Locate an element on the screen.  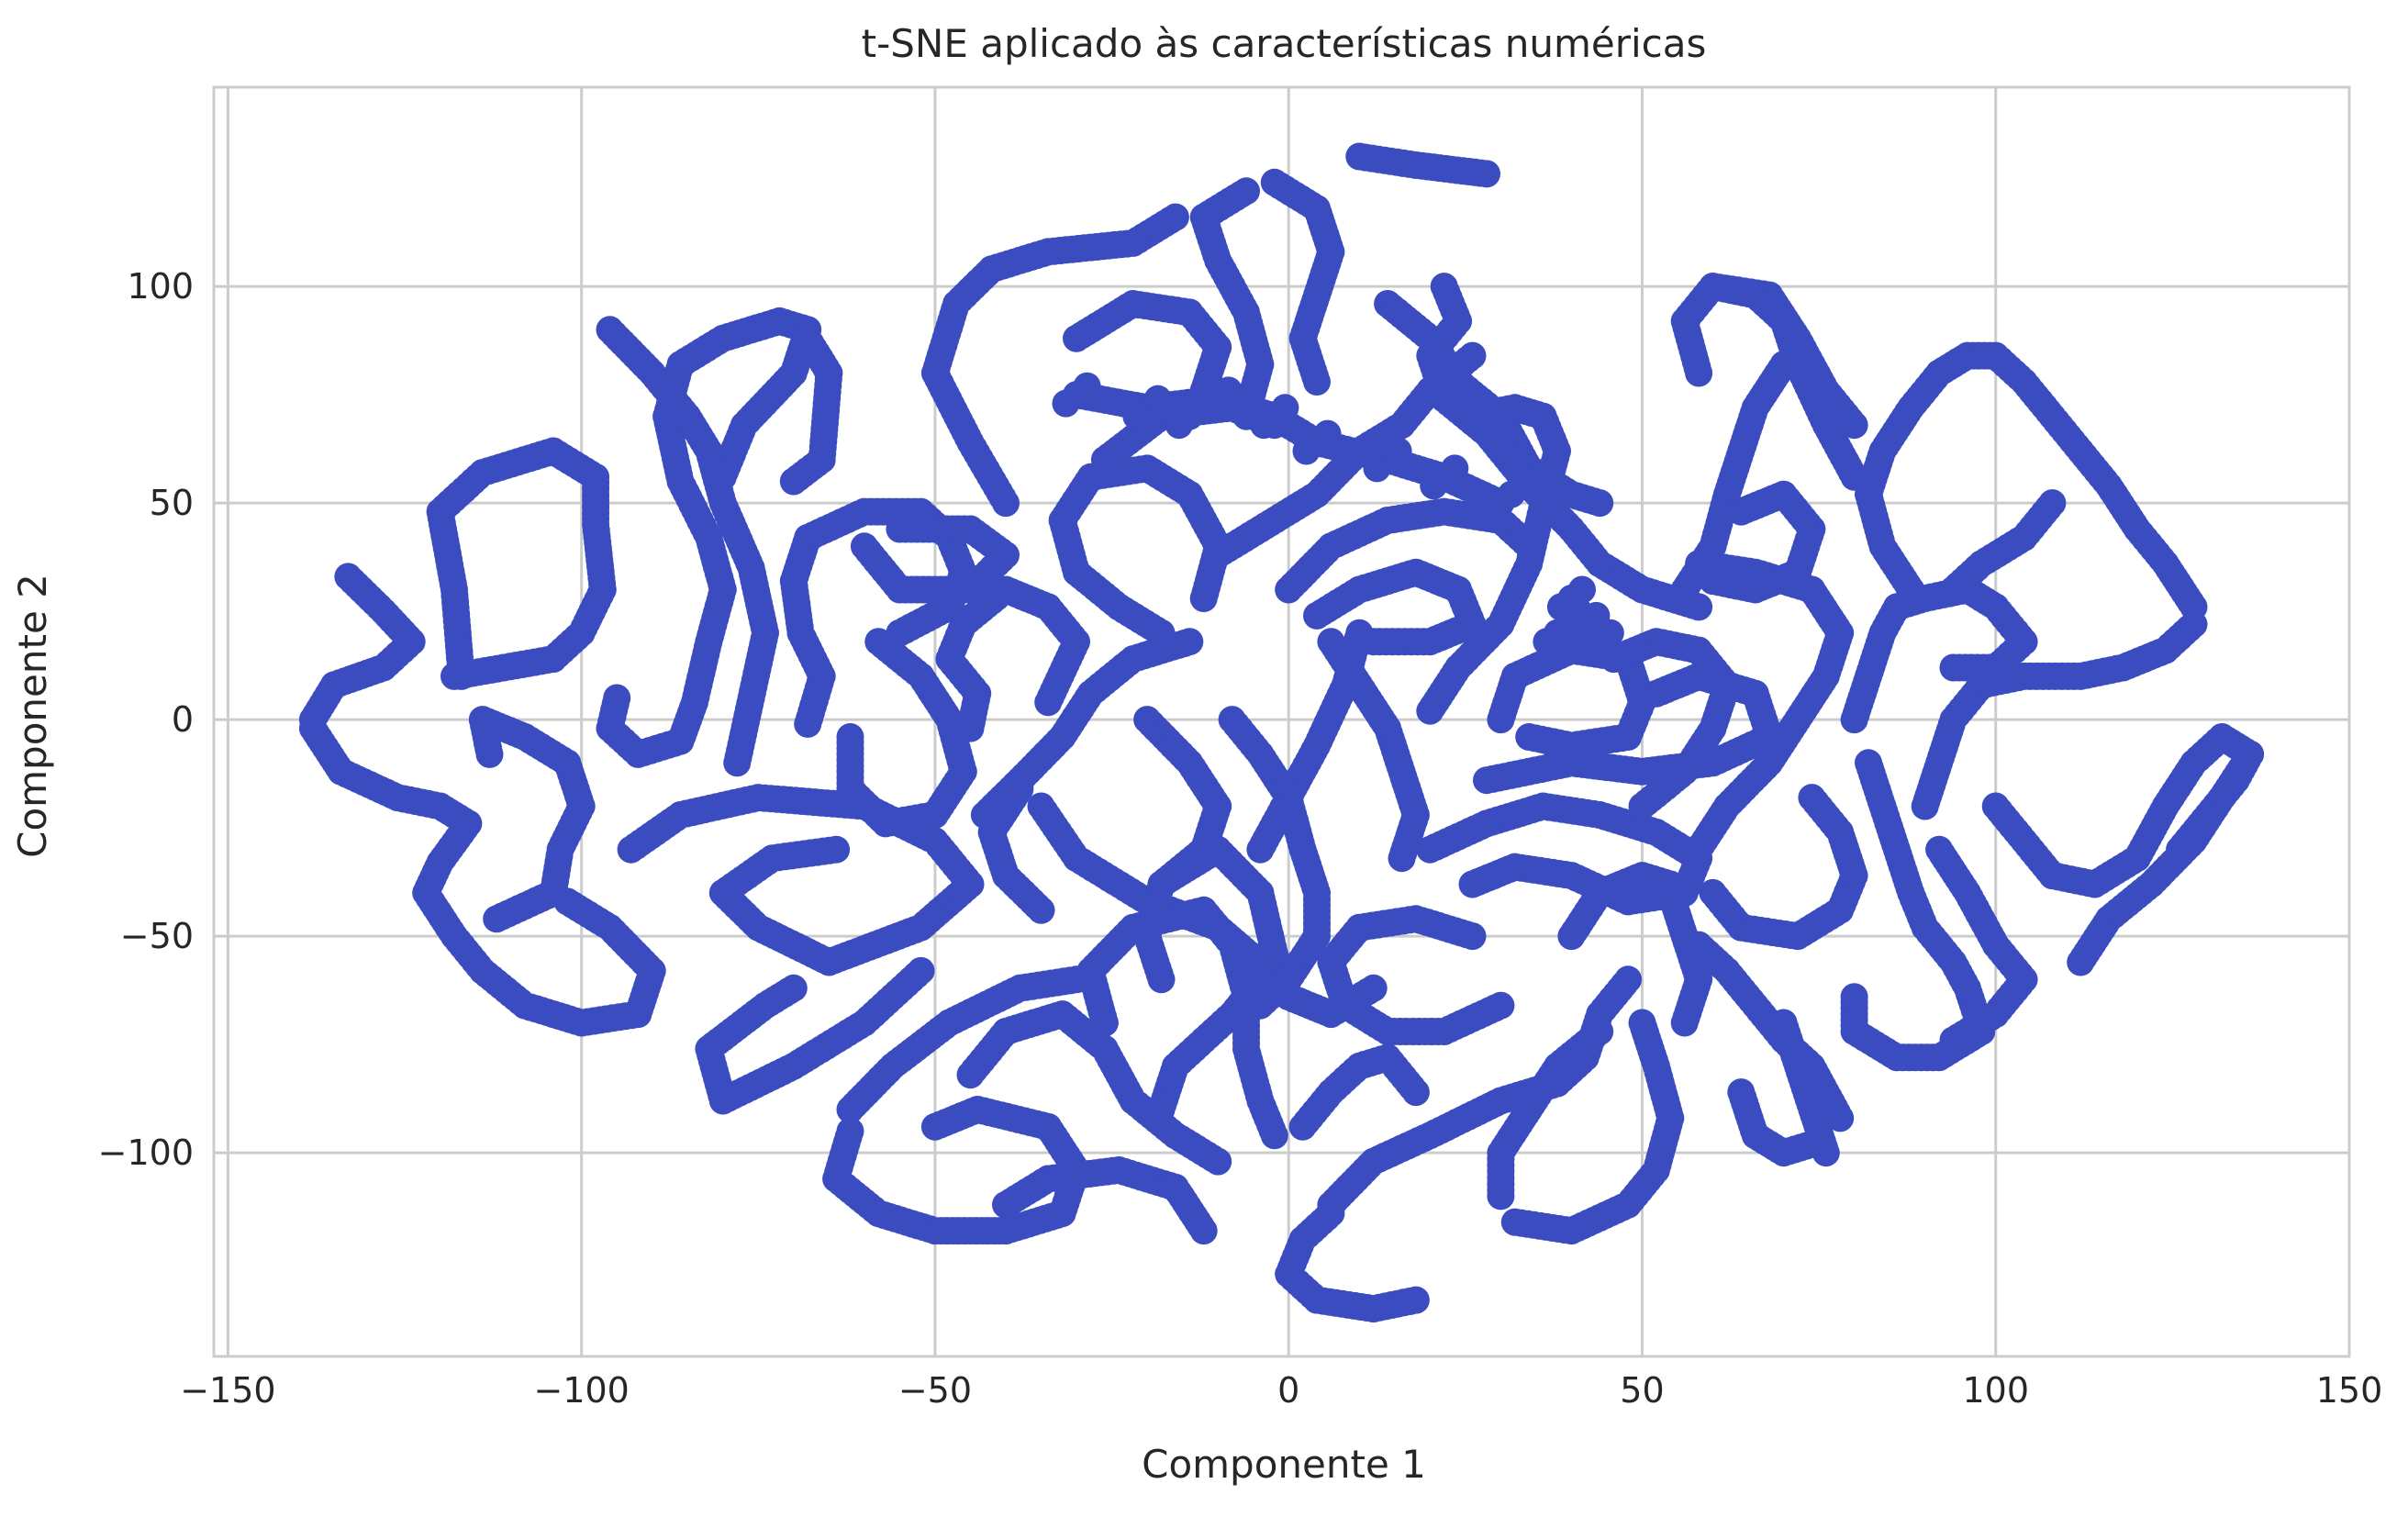
y-tick-label: 100 is located at coordinates (160, 286).